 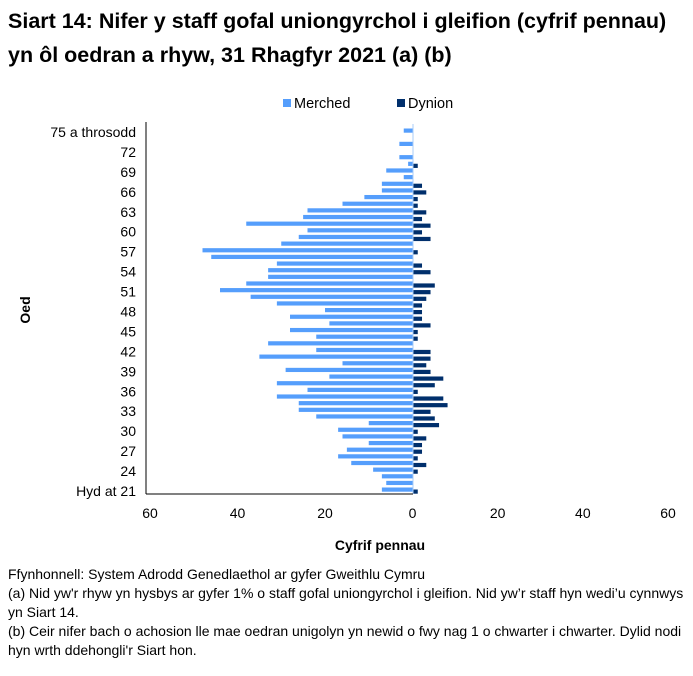 I want to click on y-tick-label: 72, so click(x=128, y=152).